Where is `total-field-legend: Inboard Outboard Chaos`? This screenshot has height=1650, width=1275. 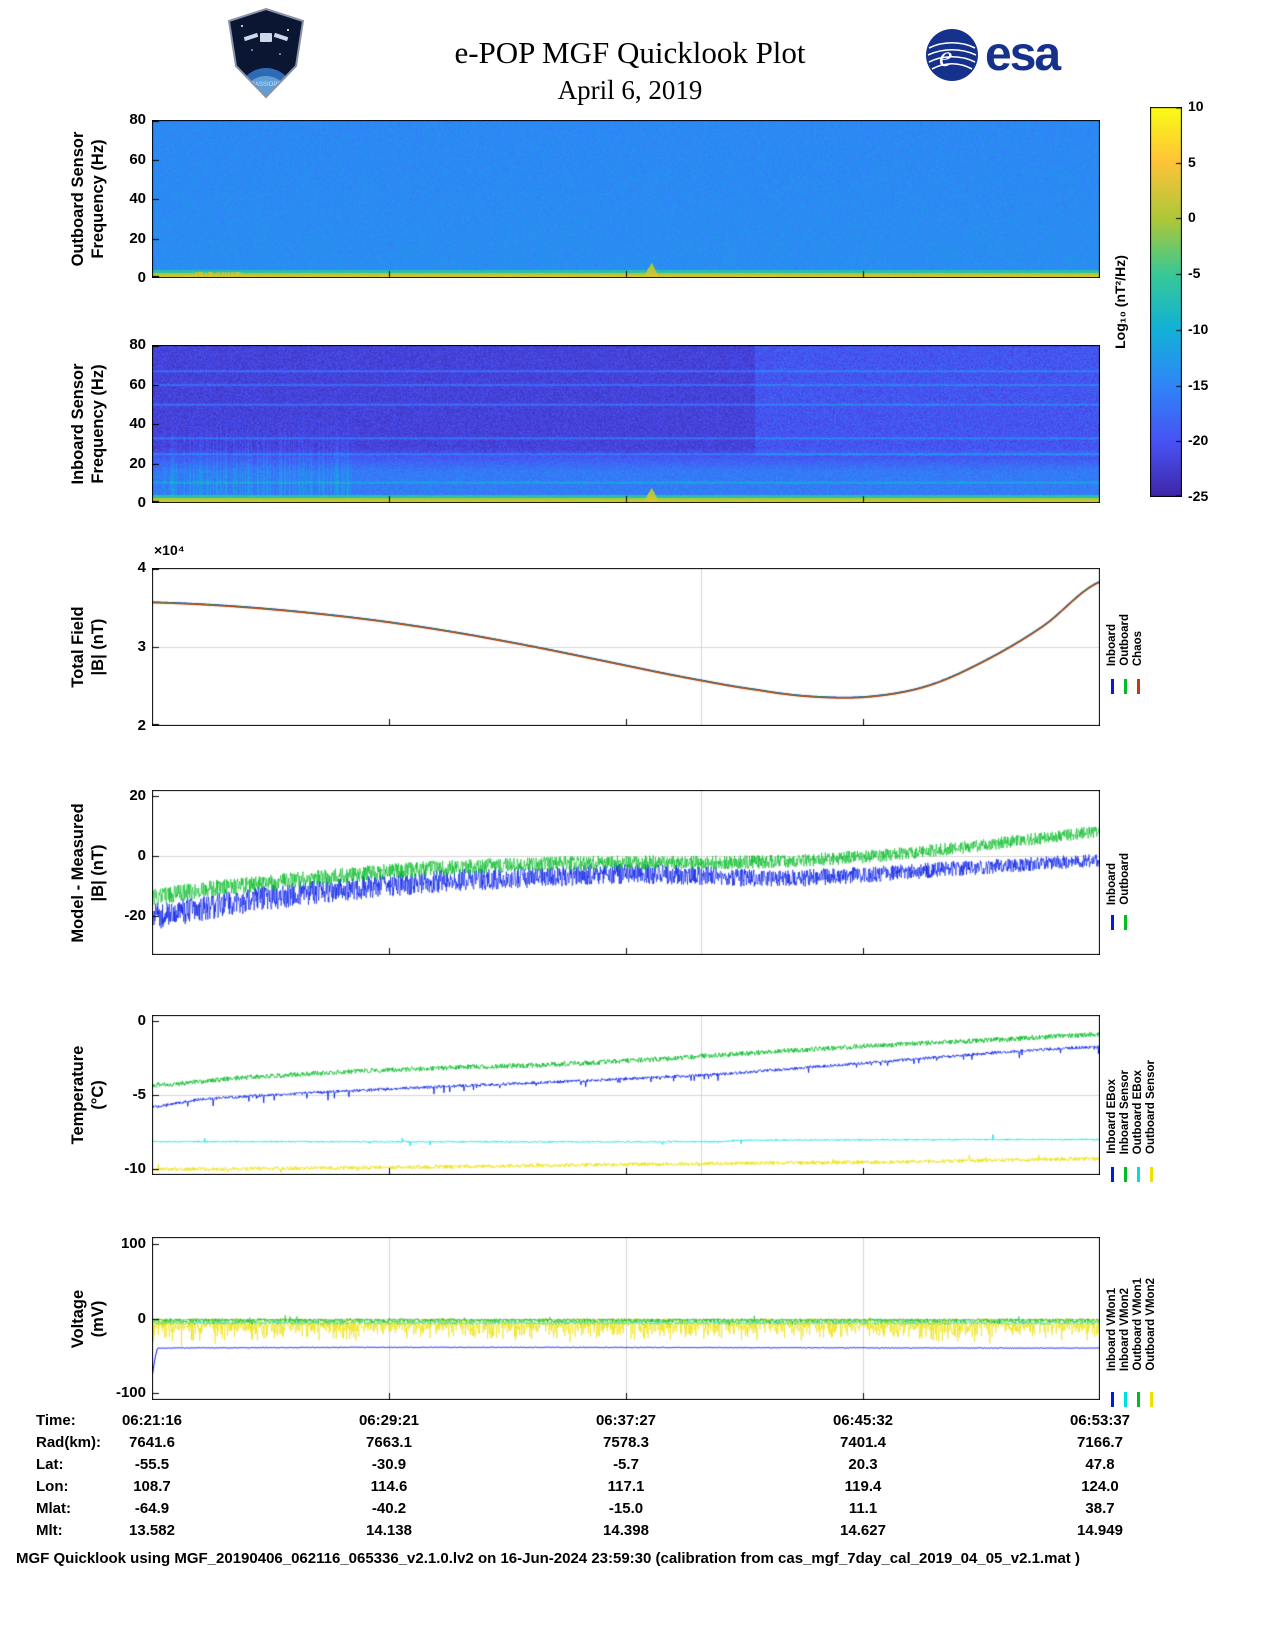
total-field-legend: Inboard Outboard Chaos is located at coordinates (1135, 661).